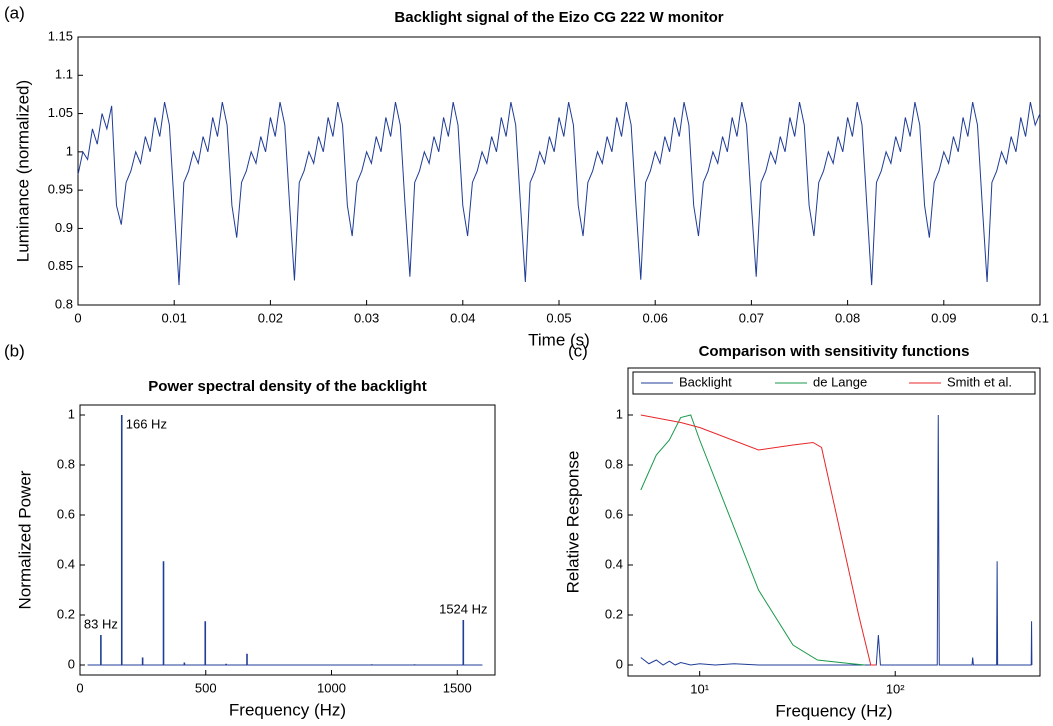  I want to click on legend-label: Backlight, so click(705, 381).